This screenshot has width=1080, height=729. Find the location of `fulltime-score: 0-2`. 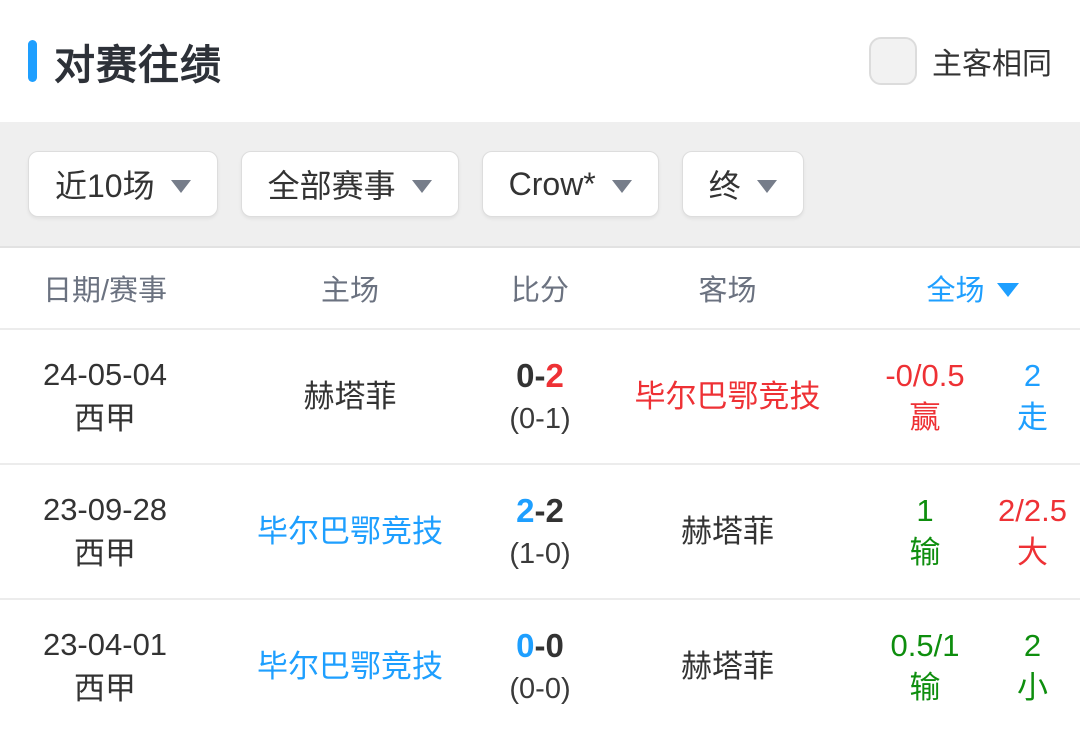

fulltime-score: 0-2 is located at coordinates (540, 375).